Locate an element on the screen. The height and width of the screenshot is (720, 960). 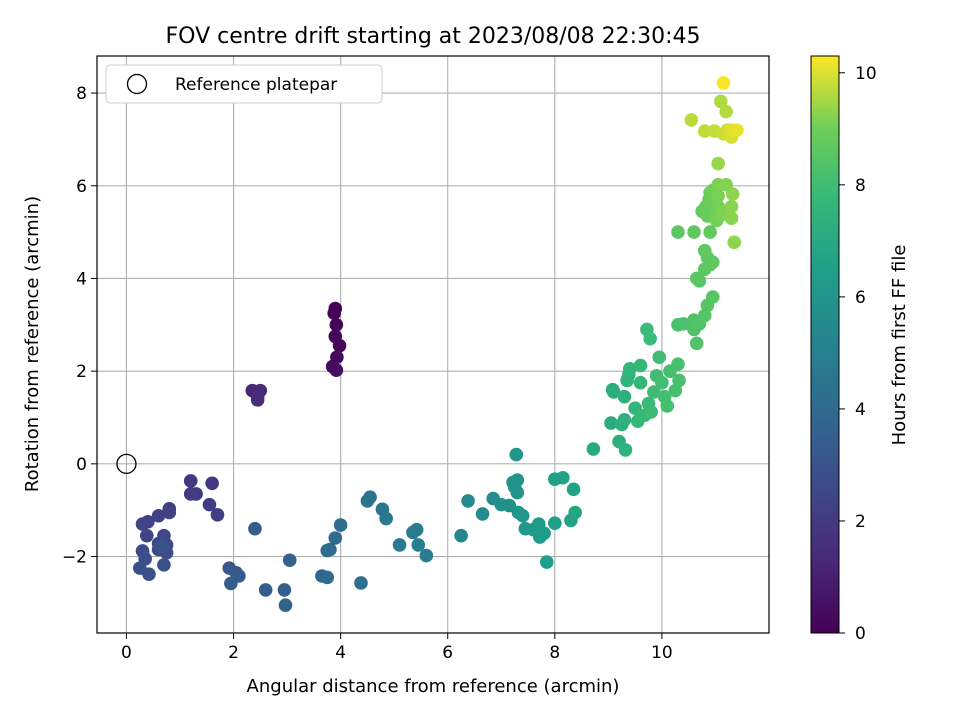
colorbar-label: Hours from first FF file is located at coordinates (899, 345).